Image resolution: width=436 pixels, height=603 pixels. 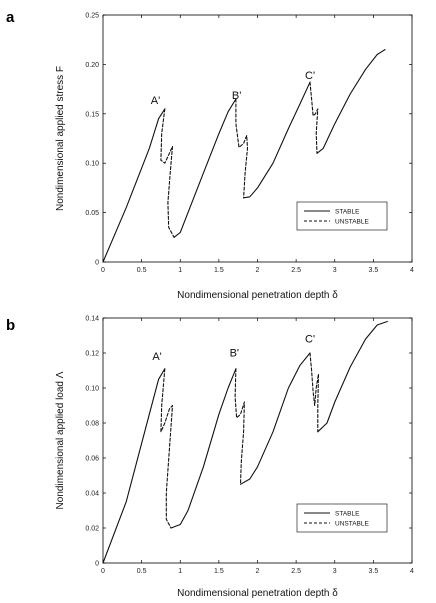 What do you see at coordinates (103, 571) in the screenshot?
I see `x-tick-label-b-0: 0` at bounding box center [103, 571].